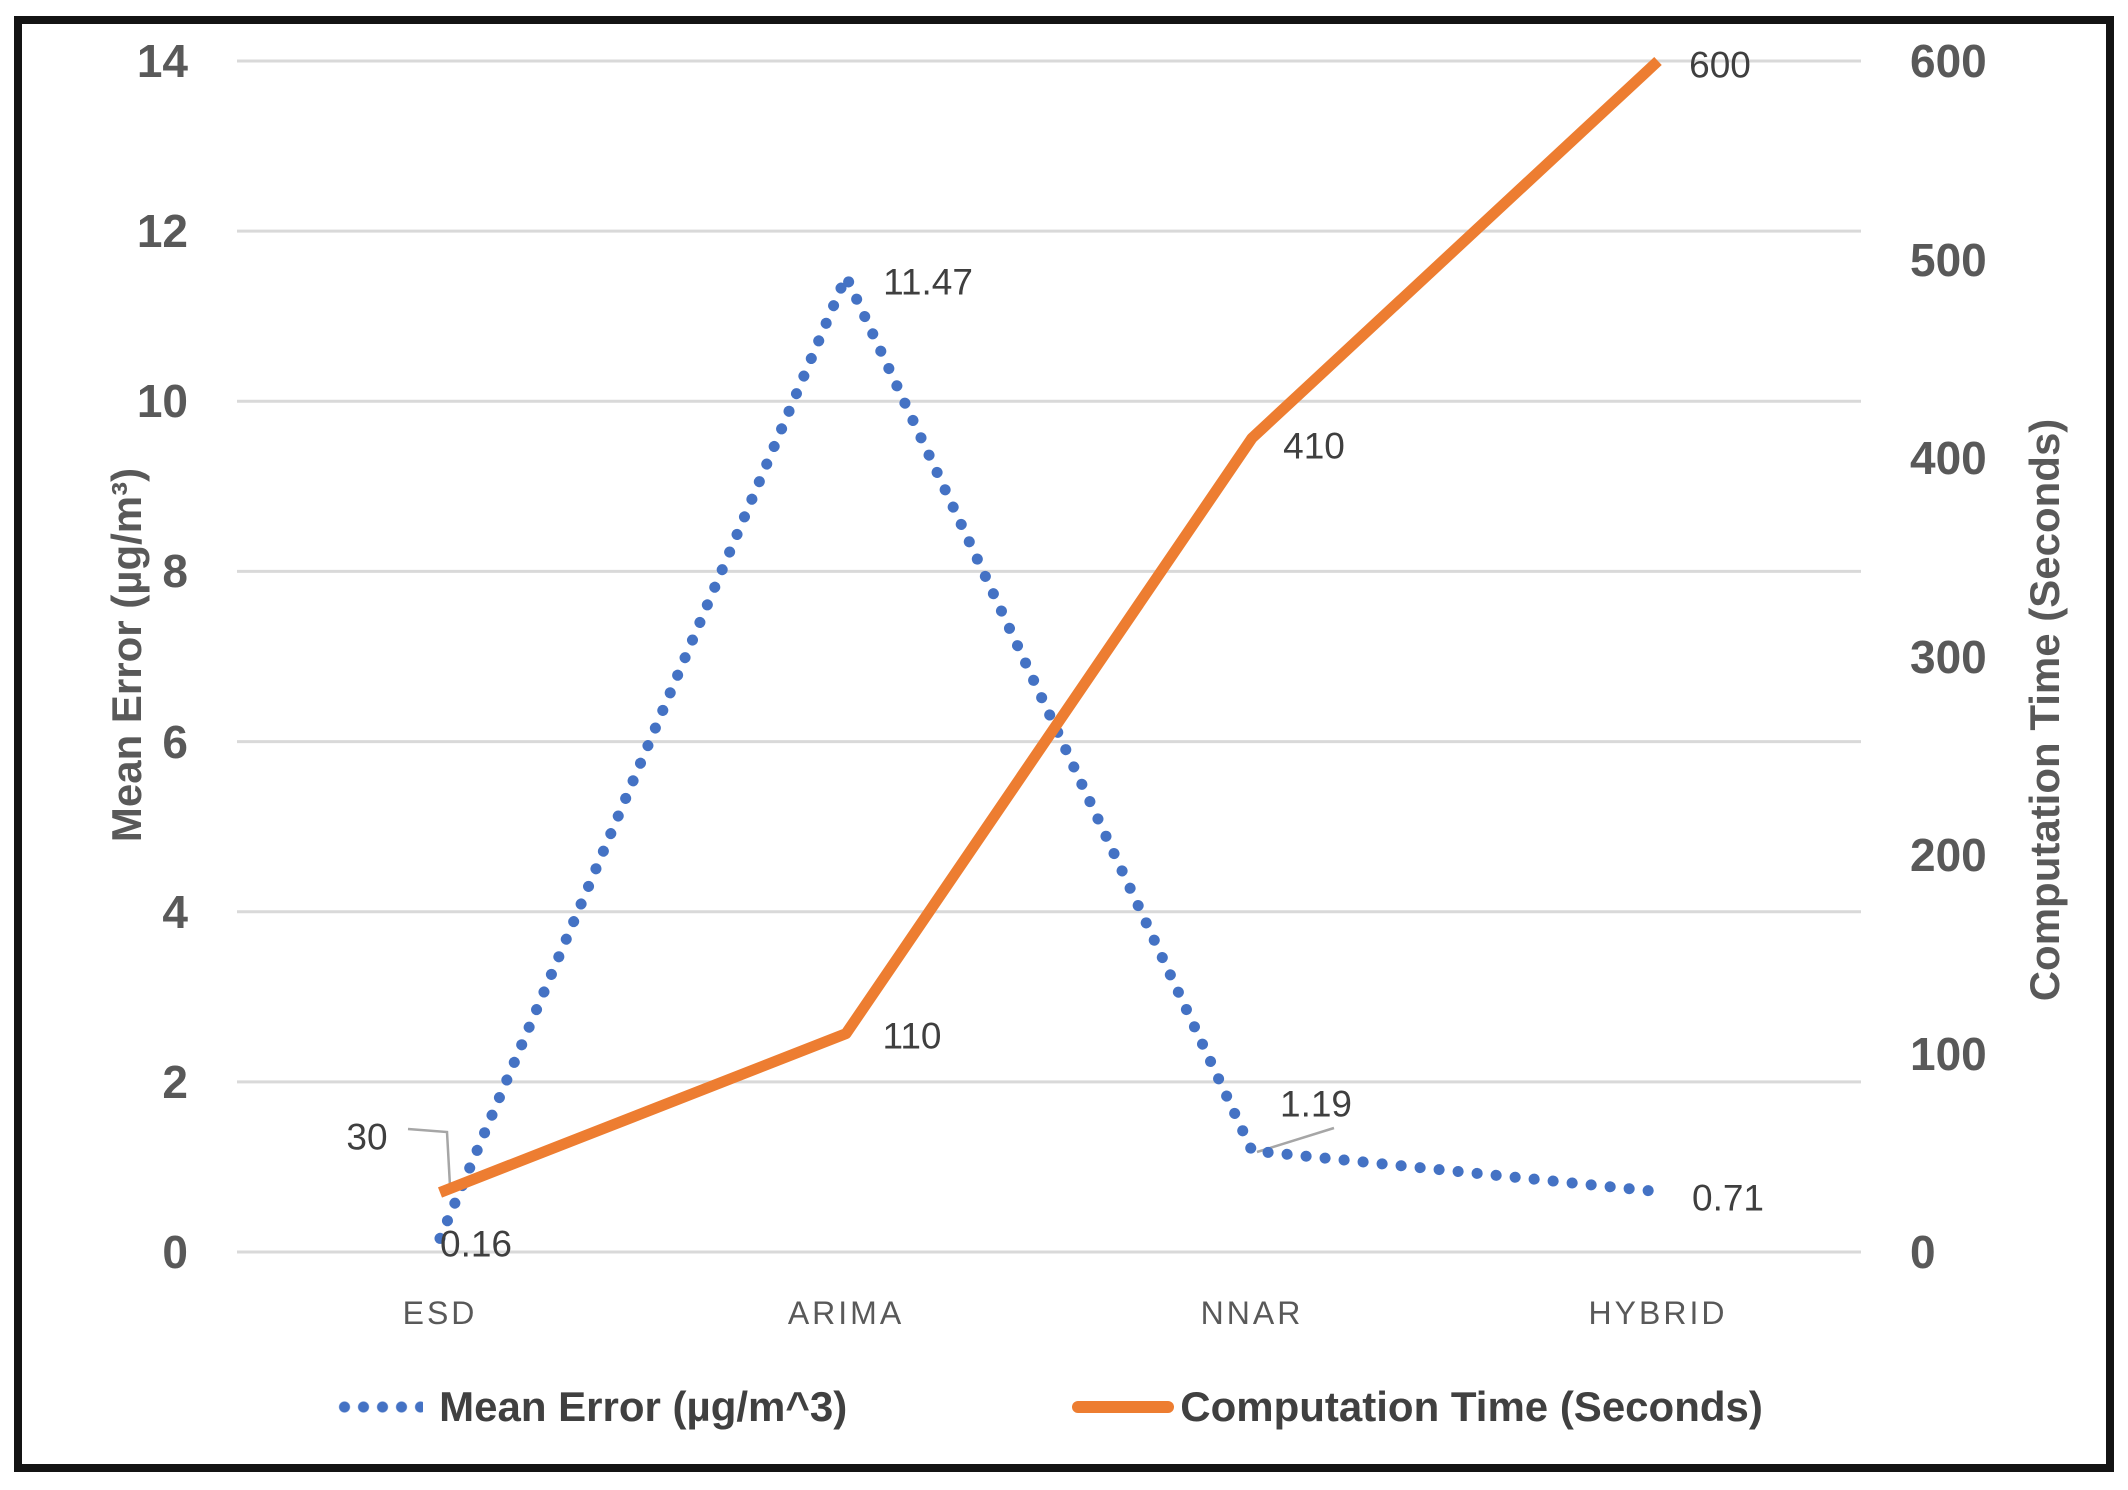  I want to click on right-axis-tick: 600, so click(1948, 61).